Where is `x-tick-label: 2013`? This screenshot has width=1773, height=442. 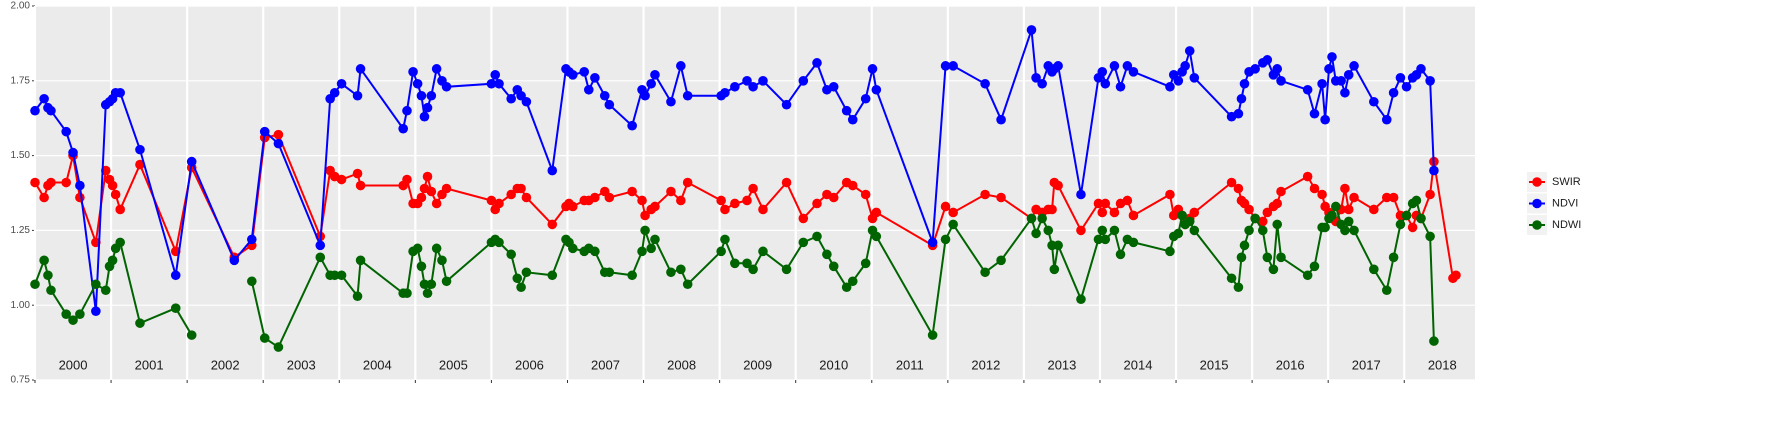 x-tick-label: 2013 is located at coordinates (1061, 364).